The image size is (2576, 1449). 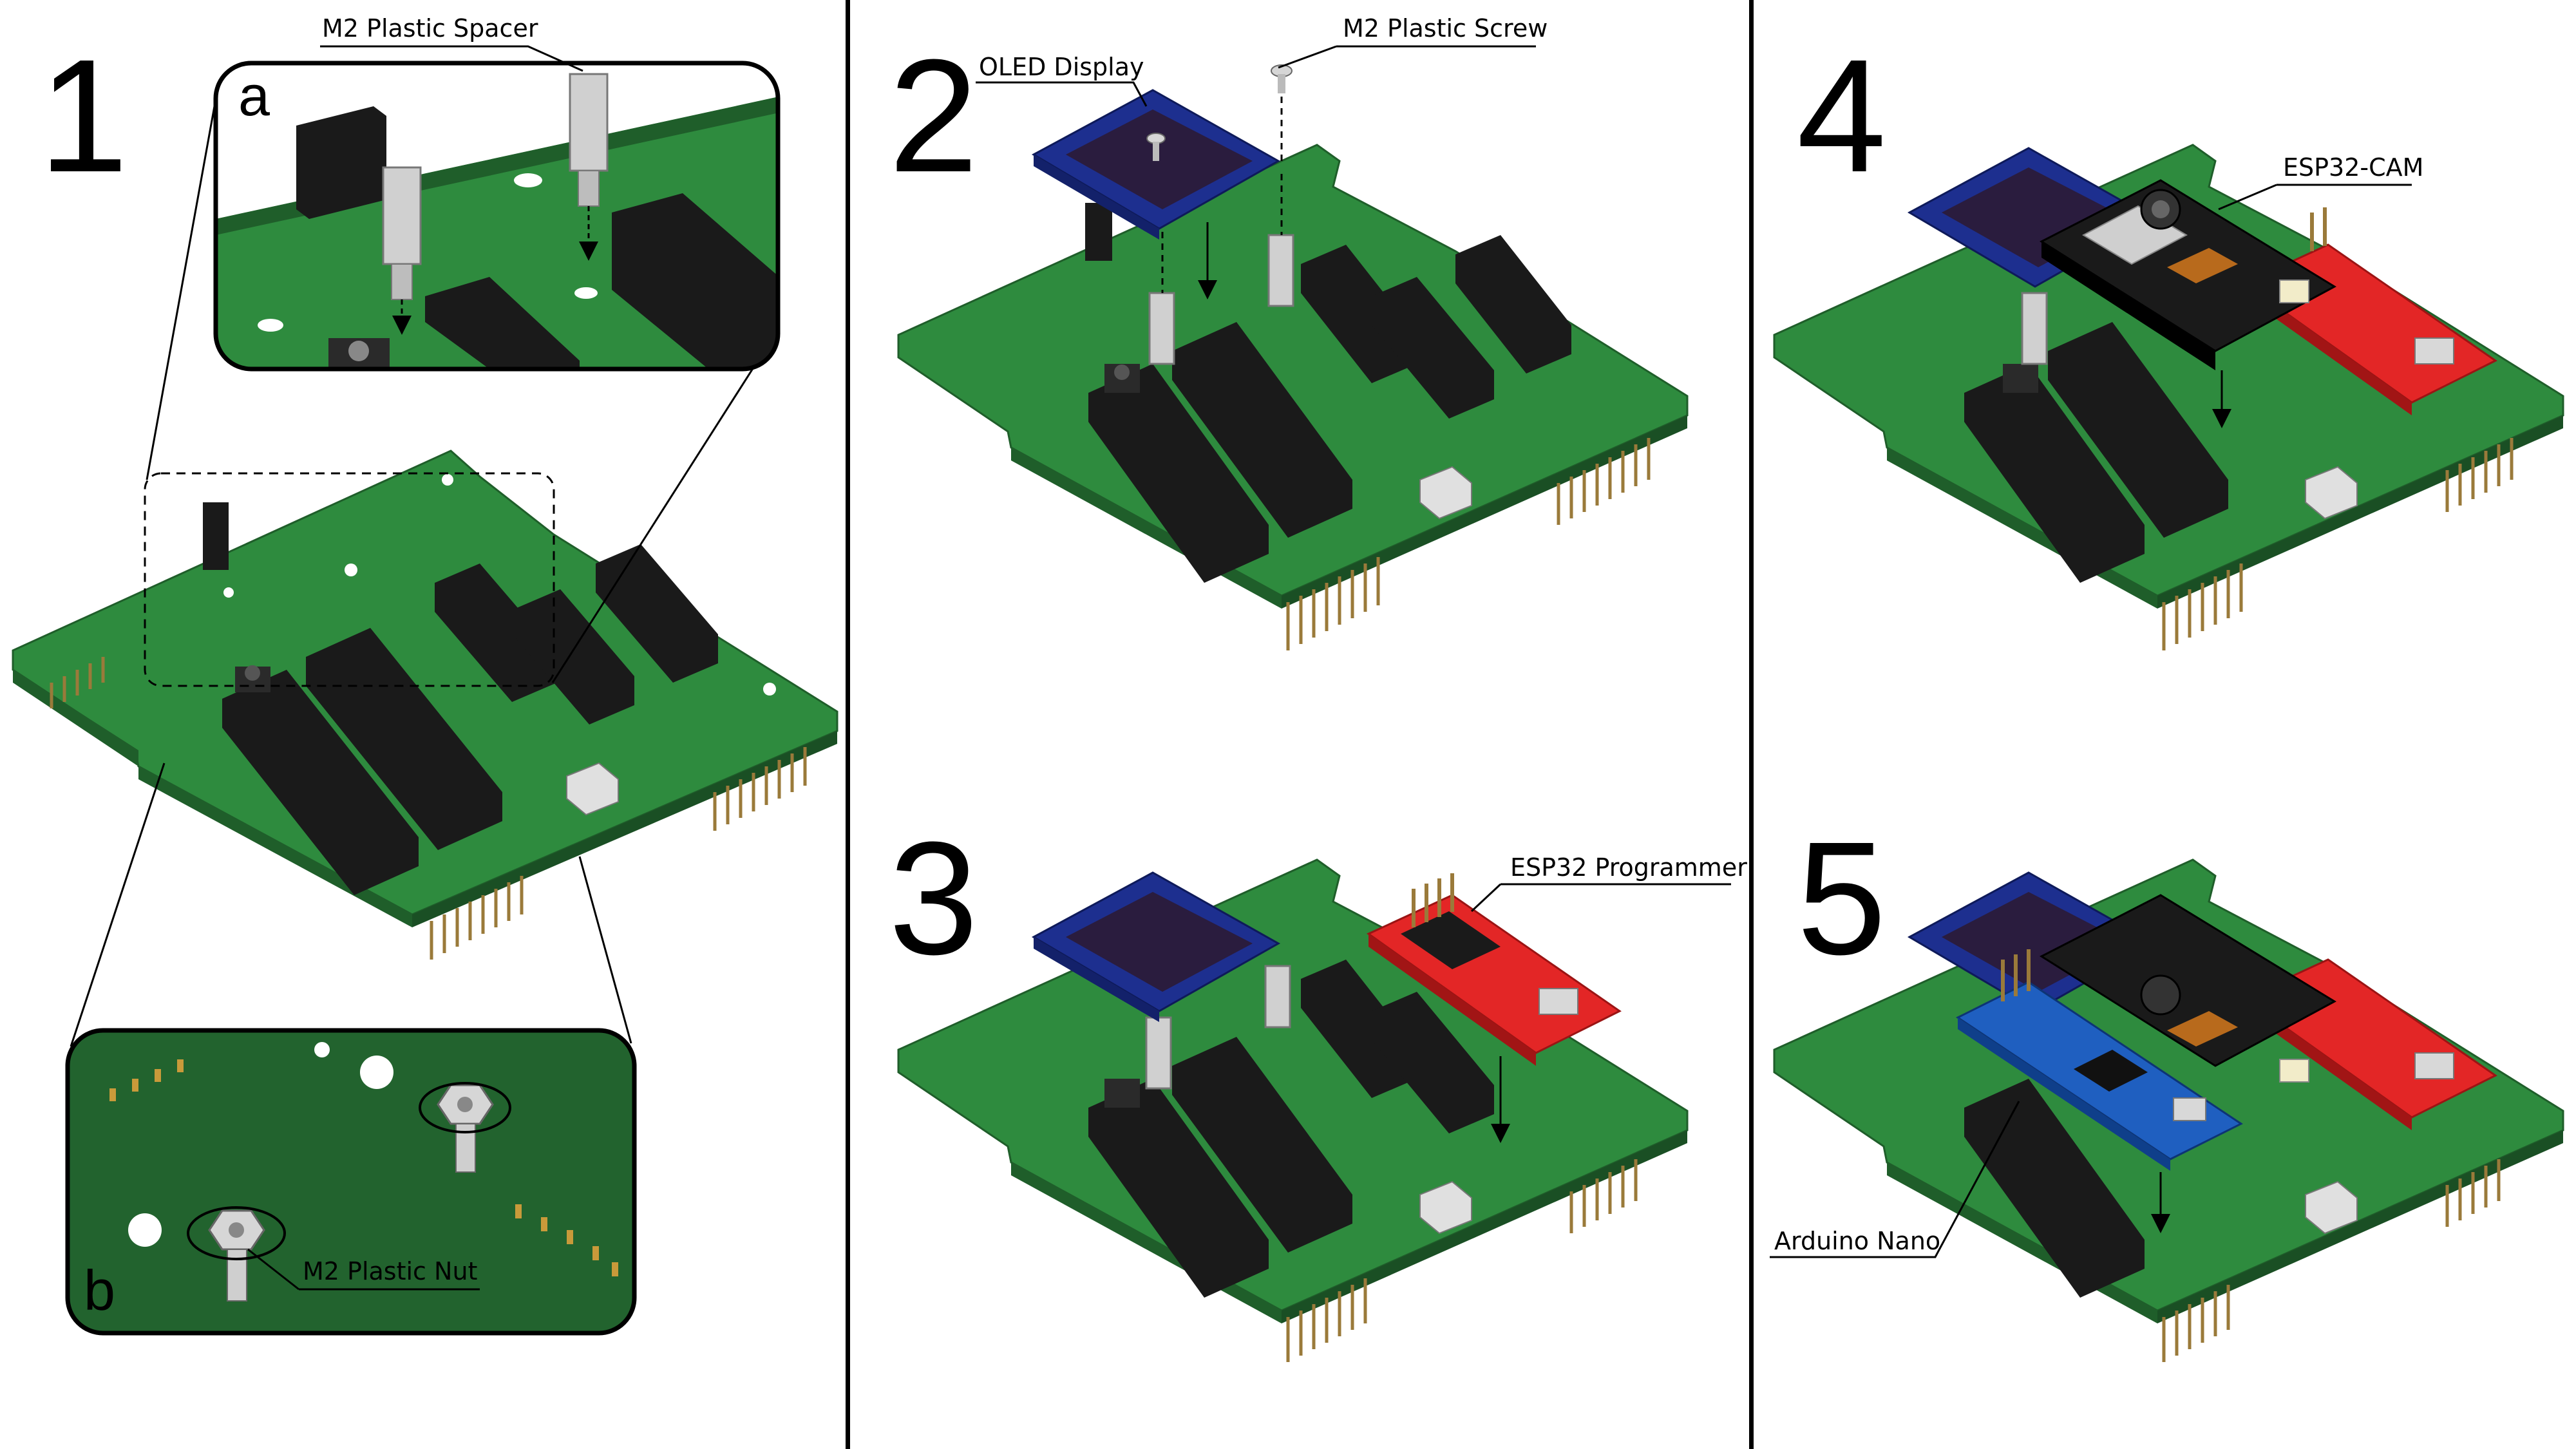 I want to click on step-number-4: 4, so click(x=1842, y=116).